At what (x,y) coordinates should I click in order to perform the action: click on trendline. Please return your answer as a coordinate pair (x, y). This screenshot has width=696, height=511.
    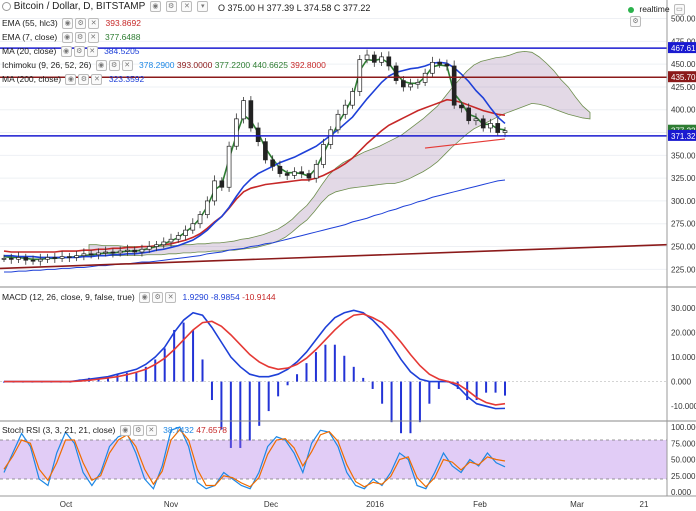
    Looking at the image, I should click on (334, 256).